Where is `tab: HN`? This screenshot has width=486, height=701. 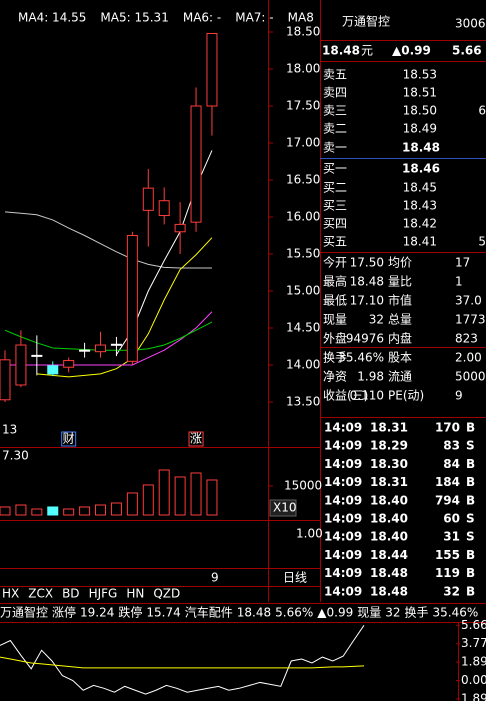 tab: HN is located at coordinates (135, 594).